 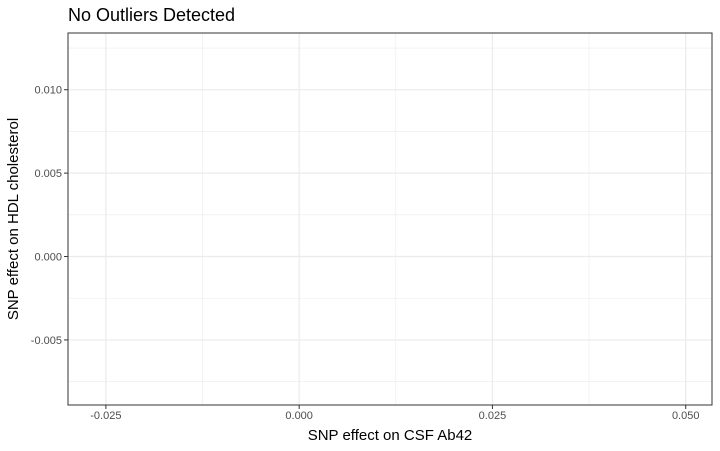 What do you see at coordinates (48, 174) in the screenshot?
I see `y-tick-label: 0.005` at bounding box center [48, 174].